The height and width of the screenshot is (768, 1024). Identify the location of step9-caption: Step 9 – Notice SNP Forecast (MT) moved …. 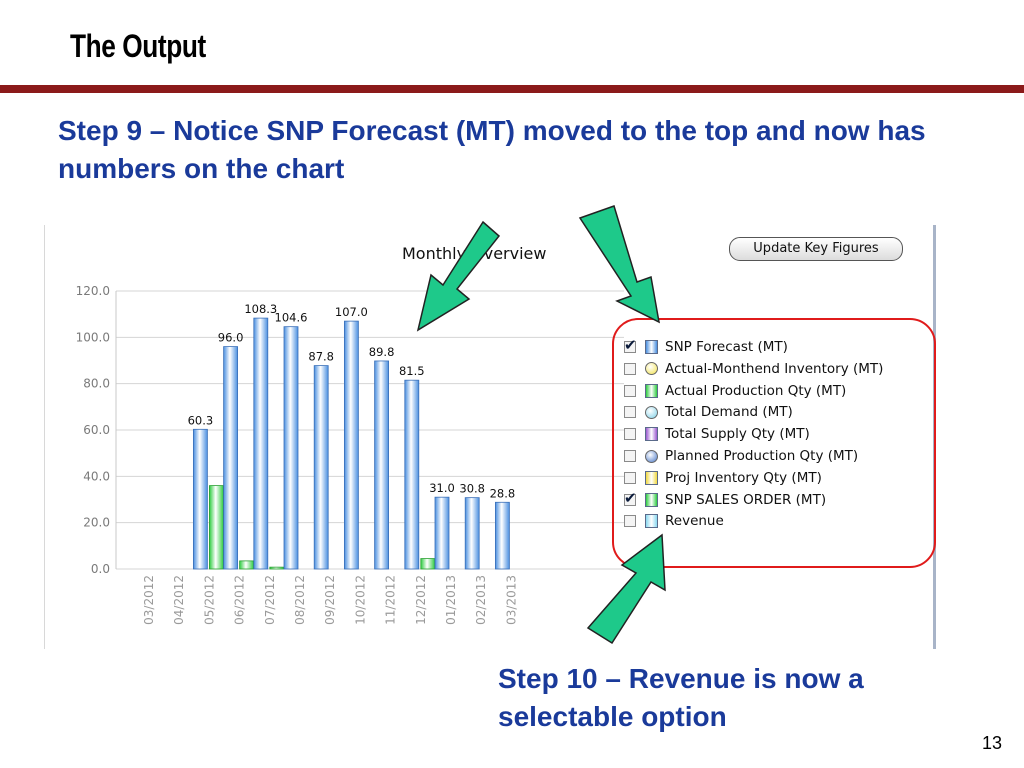
(492, 149).